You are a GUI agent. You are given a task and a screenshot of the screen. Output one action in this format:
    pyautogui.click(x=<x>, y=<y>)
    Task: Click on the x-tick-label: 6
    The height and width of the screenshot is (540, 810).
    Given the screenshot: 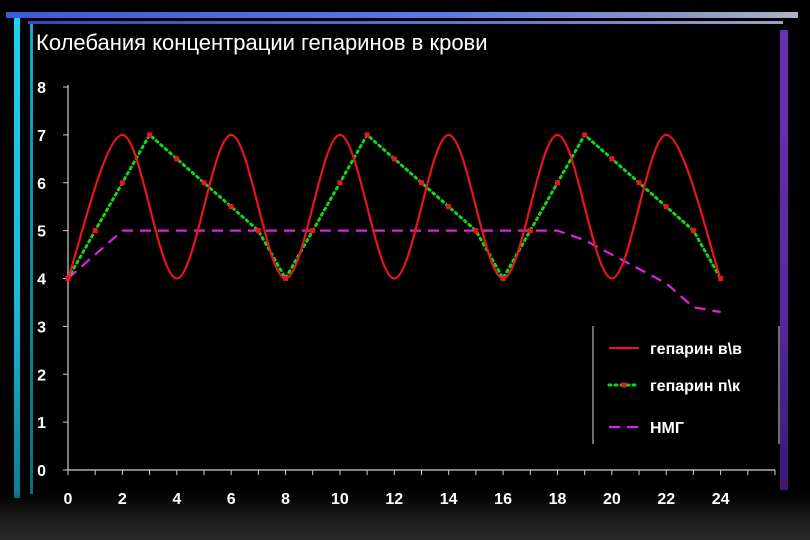 What is the action you would take?
    pyautogui.click(x=231, y=499)
    